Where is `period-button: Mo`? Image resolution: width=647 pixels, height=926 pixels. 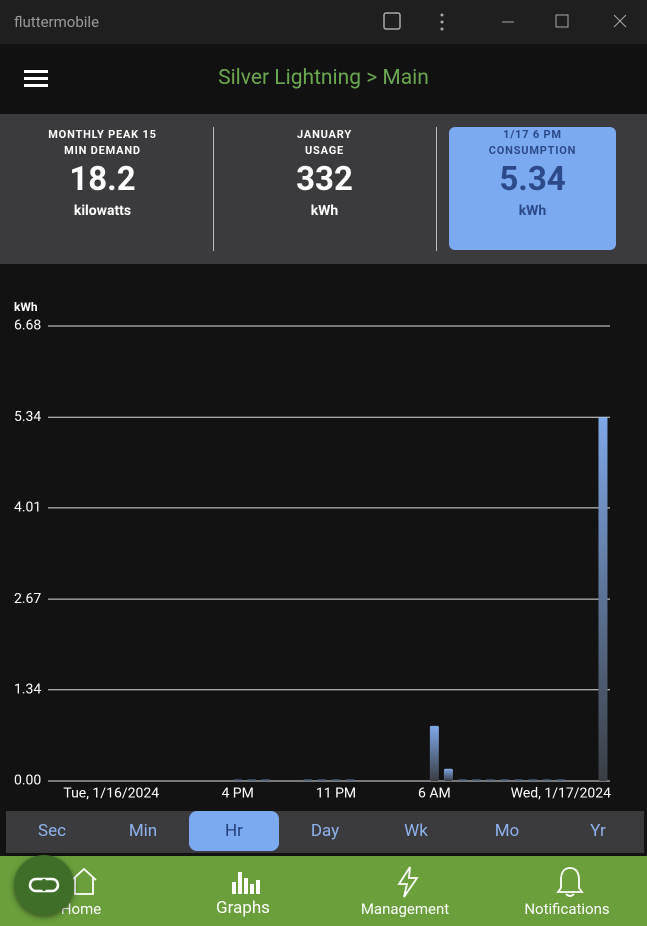 period-button: Mo is located at coordinates (507, 831).